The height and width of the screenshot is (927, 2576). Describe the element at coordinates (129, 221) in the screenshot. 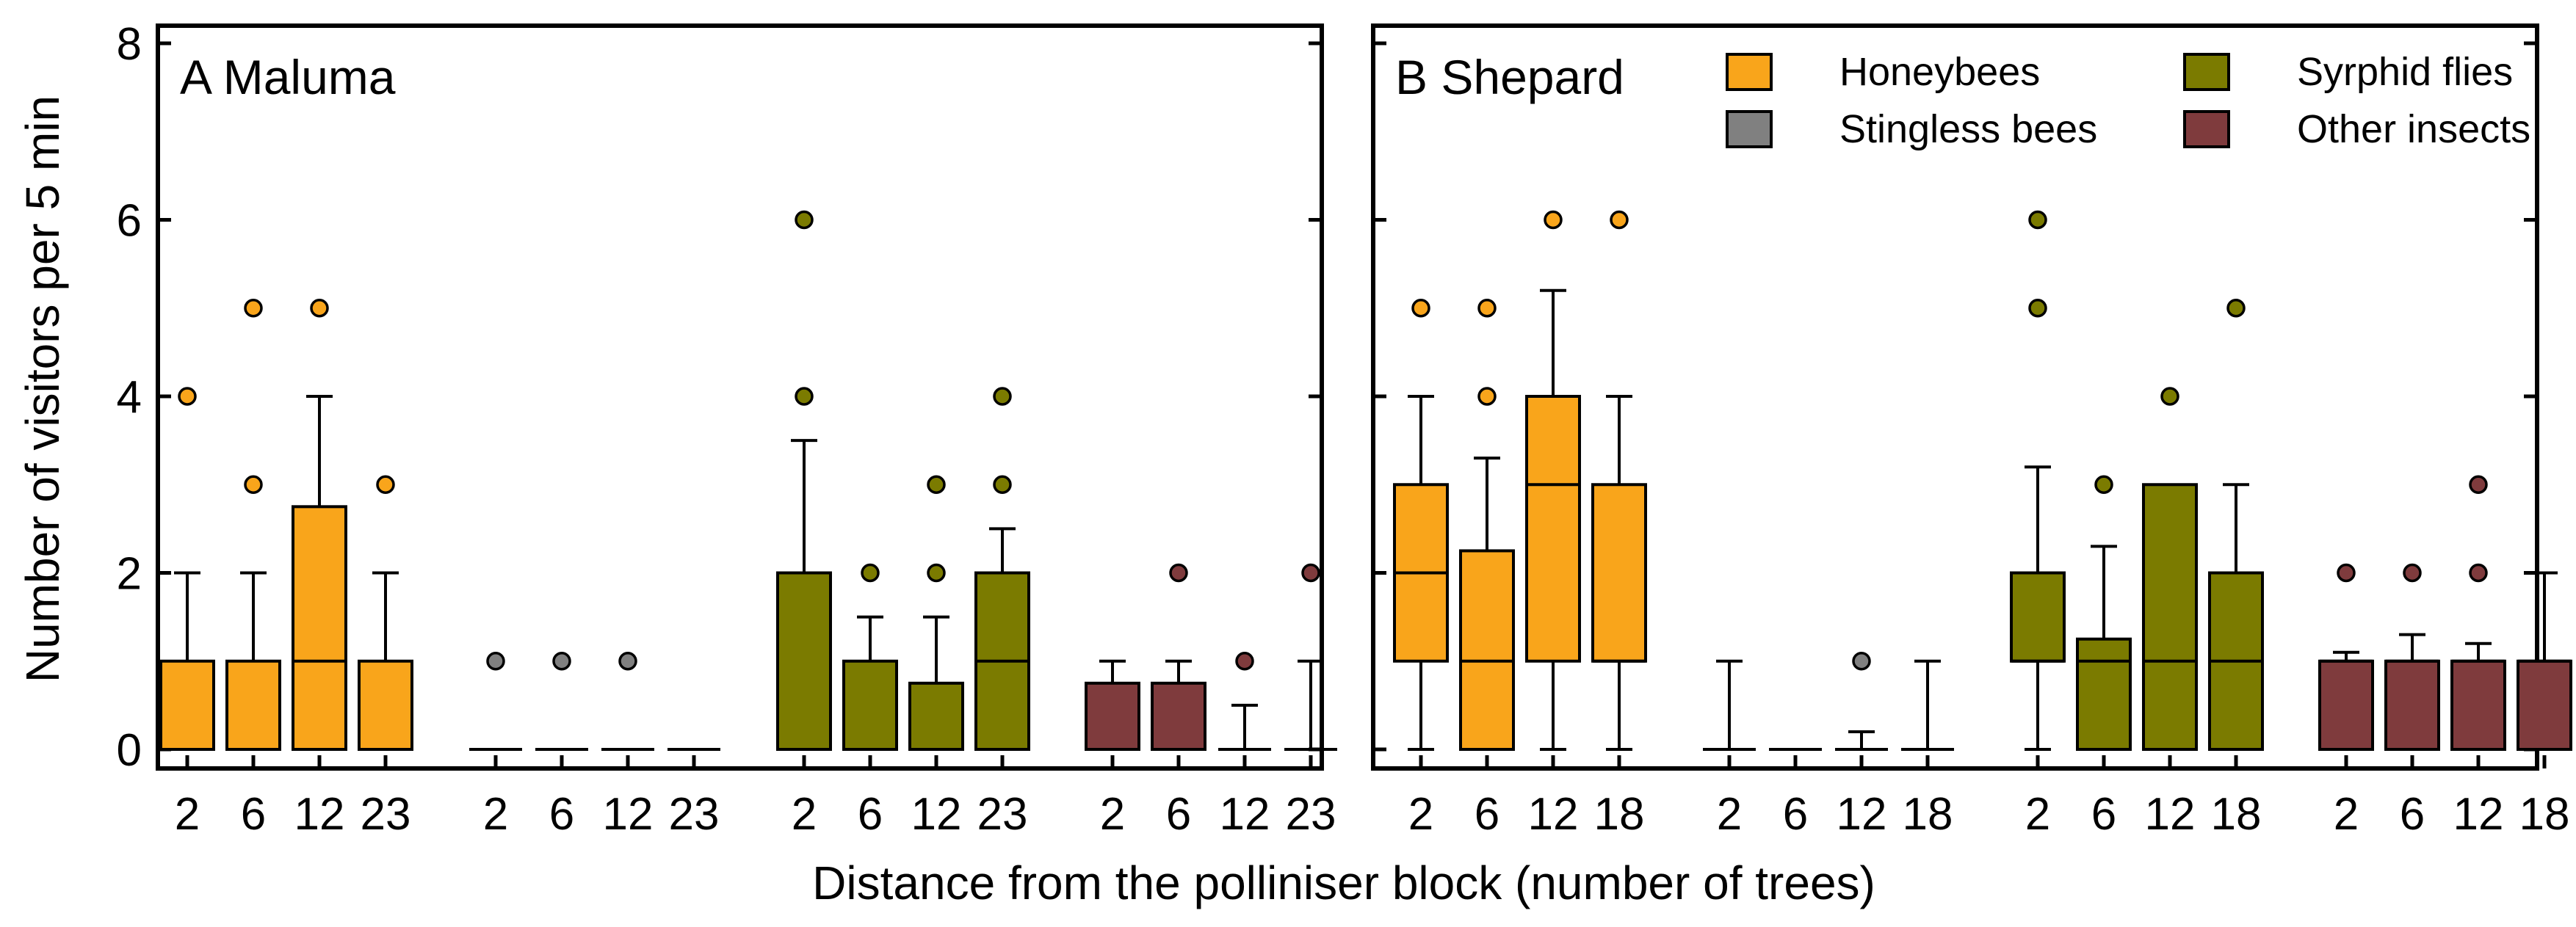

I see `y-tick-label: 6` at that location.